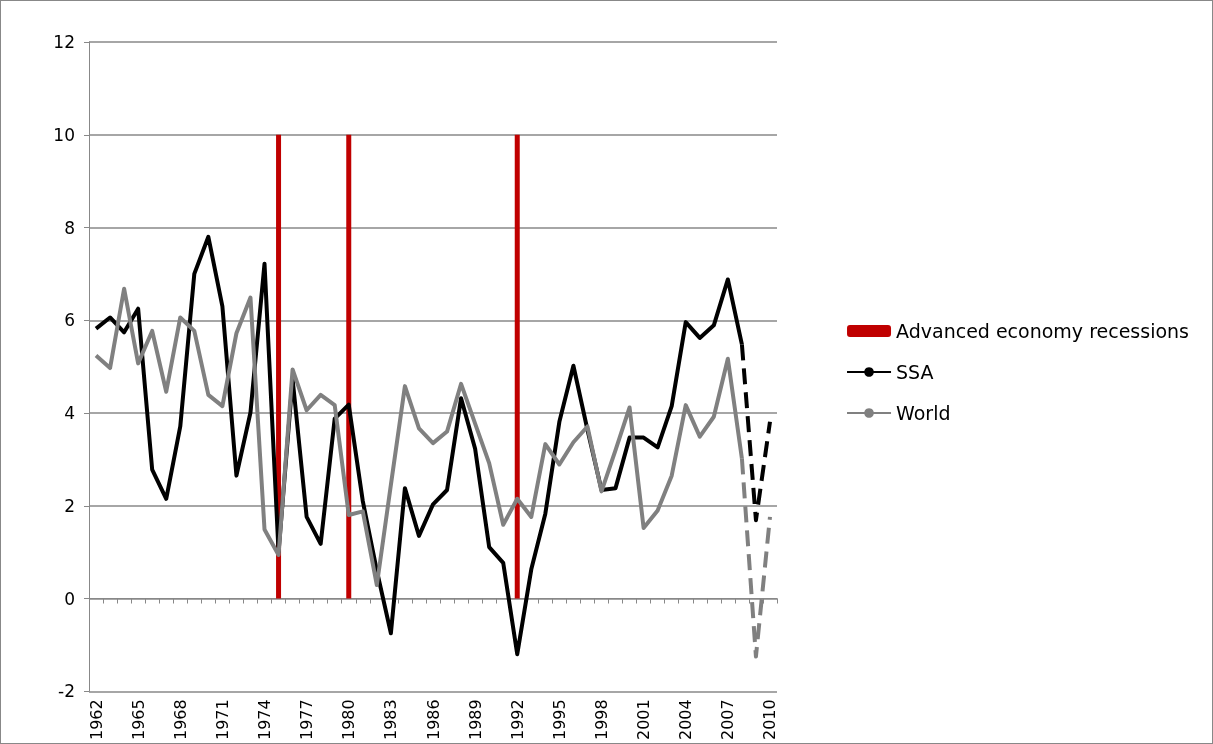 This screenshot has height=744, width=1213. I want to click on y-tick-label: -2, so click(66, 691).